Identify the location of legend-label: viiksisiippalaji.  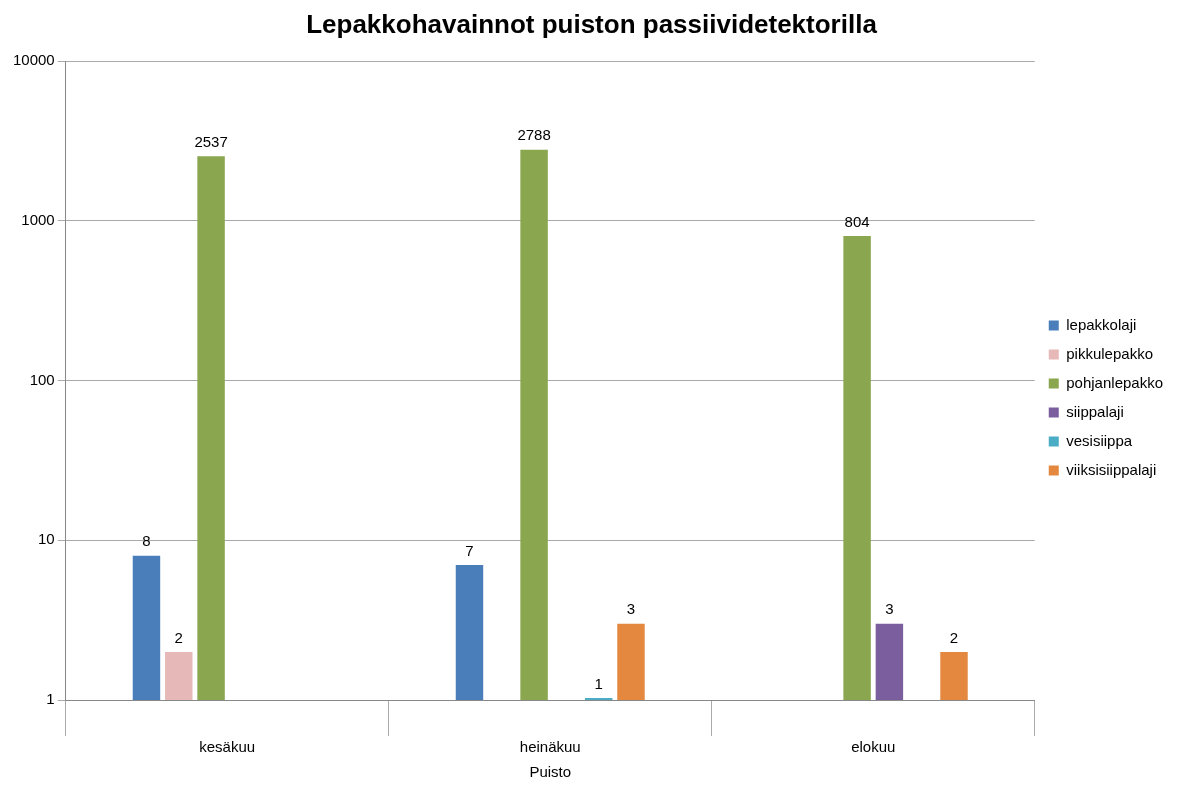
(1111, 469).